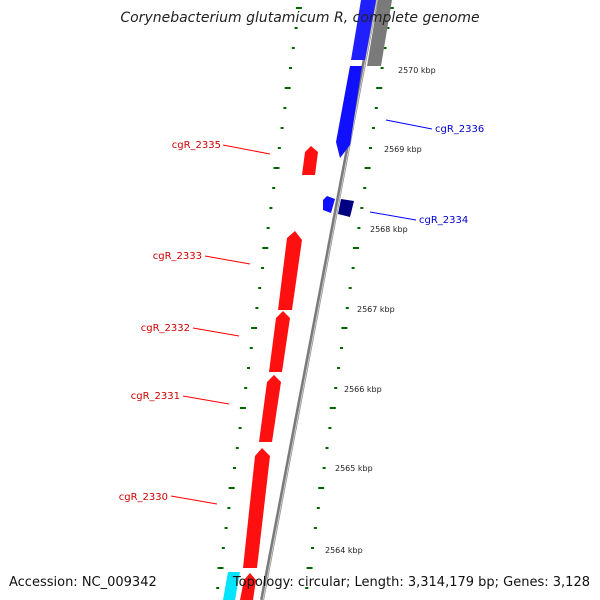 Image resolution: width=600 pixels, height=600 pixels. Describe the element at coordinates (417, 70) in the screenshot. I see `ruler-label: 2570 kbp` at that location.